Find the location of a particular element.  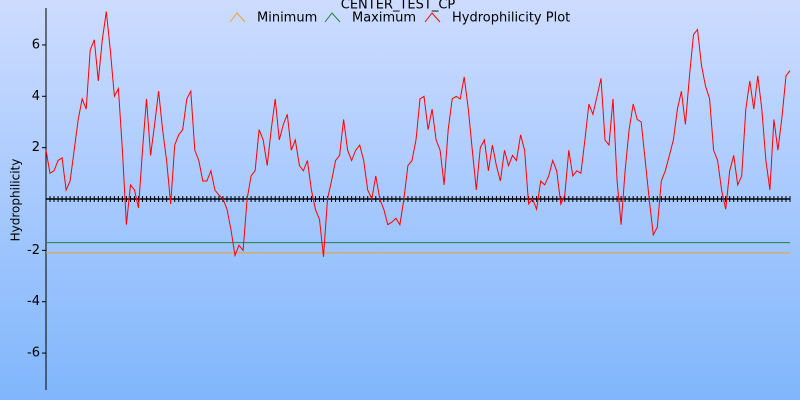

y-tick-label: 2 is located at coordinates (36, 147).